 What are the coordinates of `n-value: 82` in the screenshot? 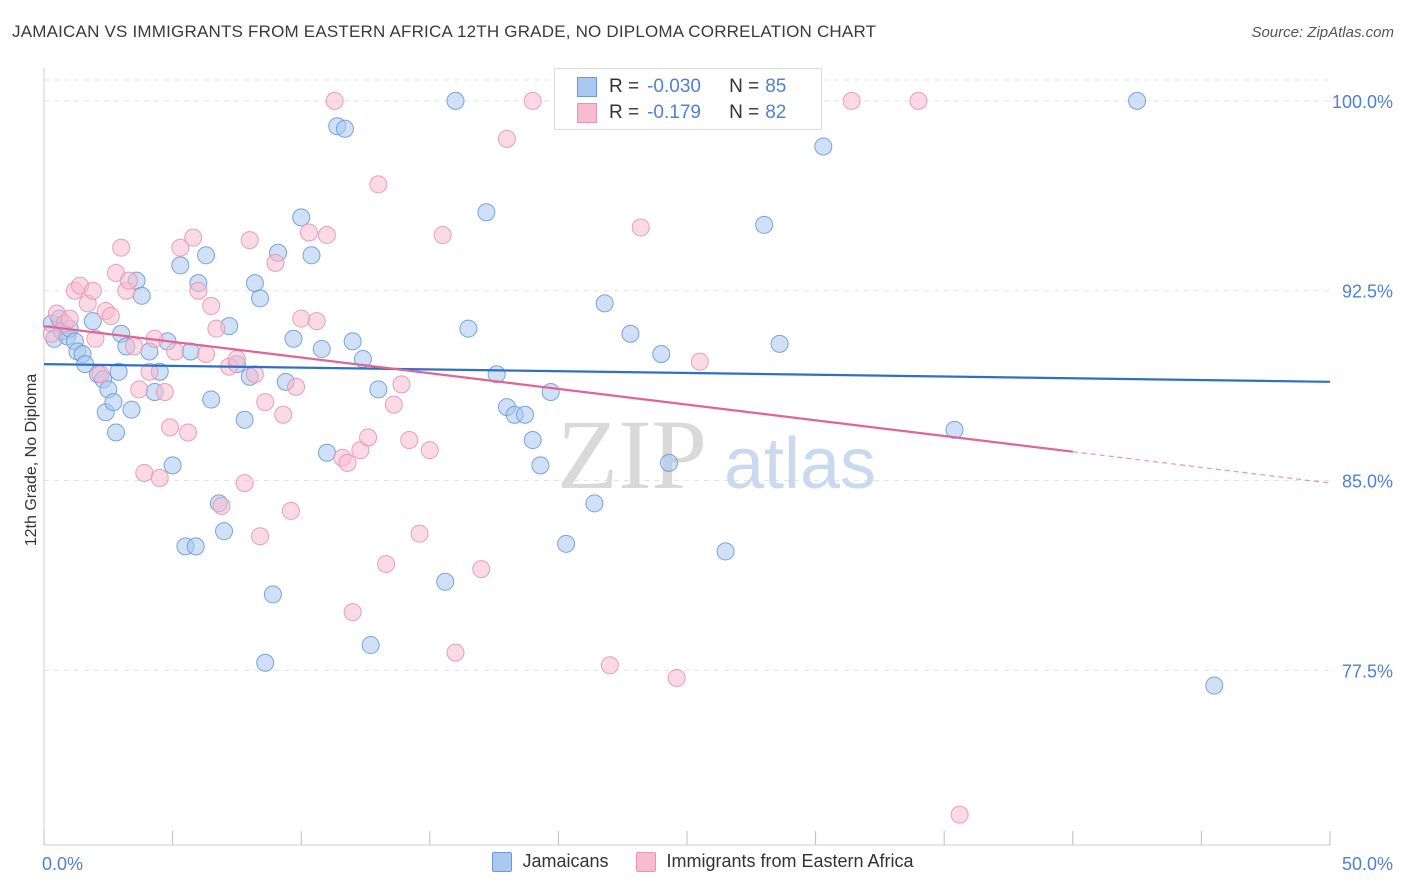 It's located at (776, 112).